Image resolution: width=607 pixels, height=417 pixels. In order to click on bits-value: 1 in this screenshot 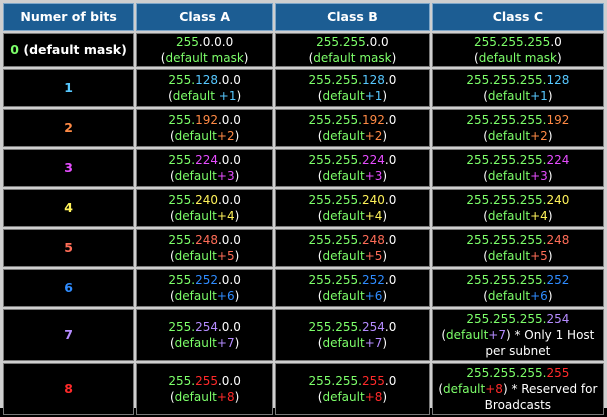, I will do `click(68, 87)`.